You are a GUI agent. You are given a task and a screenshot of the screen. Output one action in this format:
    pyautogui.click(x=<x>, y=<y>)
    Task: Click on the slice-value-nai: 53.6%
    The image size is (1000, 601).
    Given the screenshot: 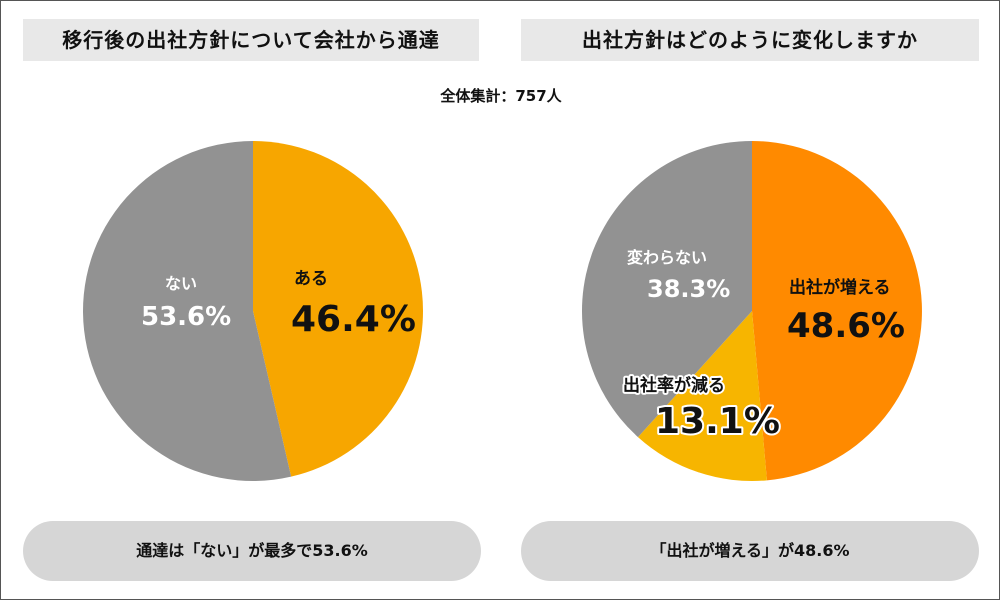 What is the action you would take?
    pyautogui.click(x=186, y=317)
    